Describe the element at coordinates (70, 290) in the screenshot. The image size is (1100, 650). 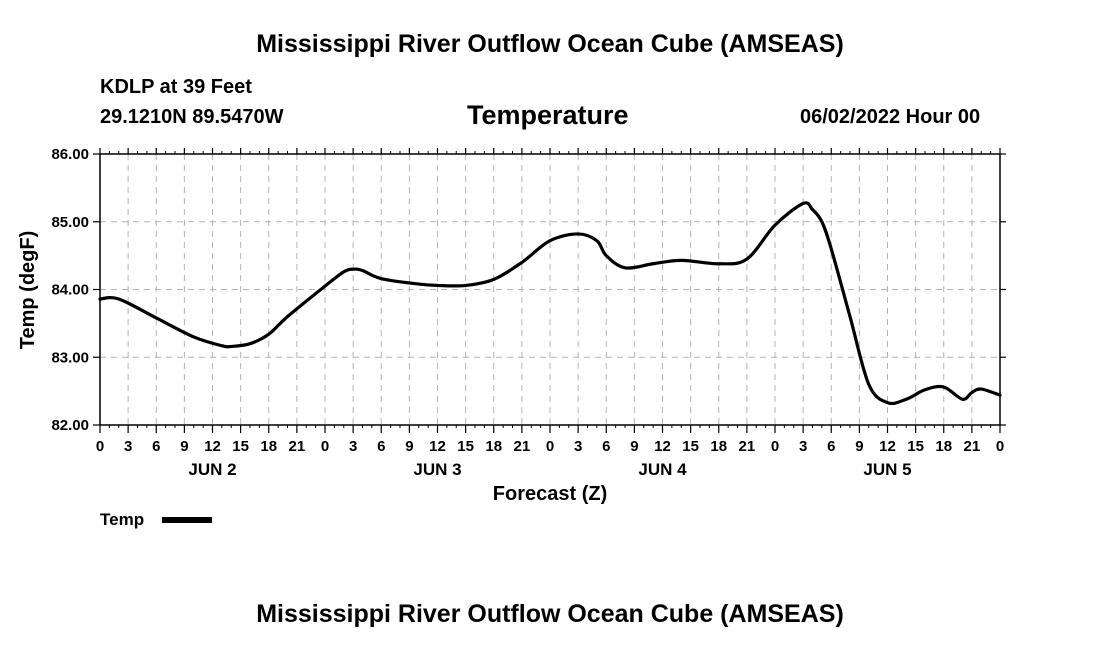
I see `y-tick-label: 84.00` at that location.